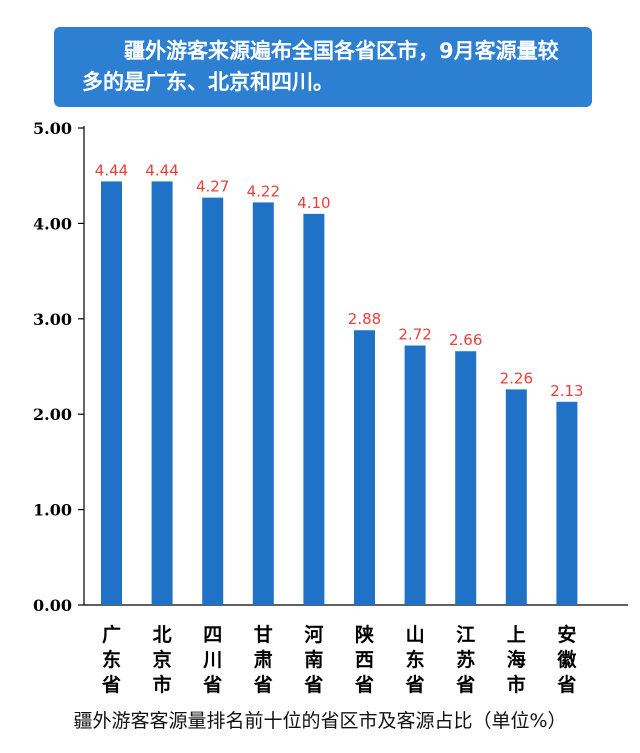 The height and width of the screenshot is (753, 640). Describe the element at coordinates (212, 187) in the screenshot. I see `bar-value-label: 4.27` at that location.